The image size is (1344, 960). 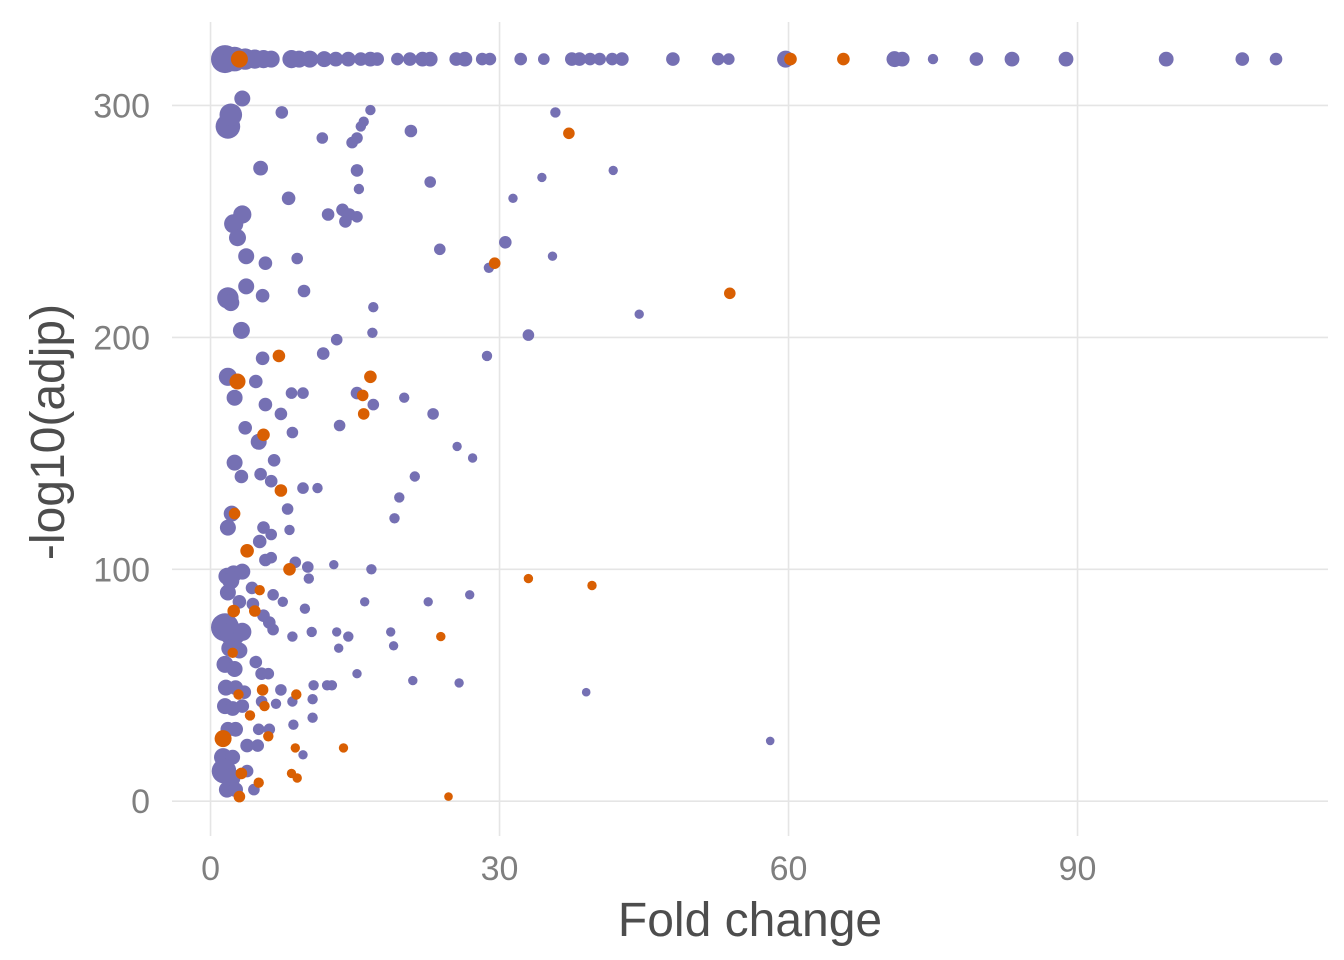 I want to click on y-tick-label: 100, so click(x=121, y=570).